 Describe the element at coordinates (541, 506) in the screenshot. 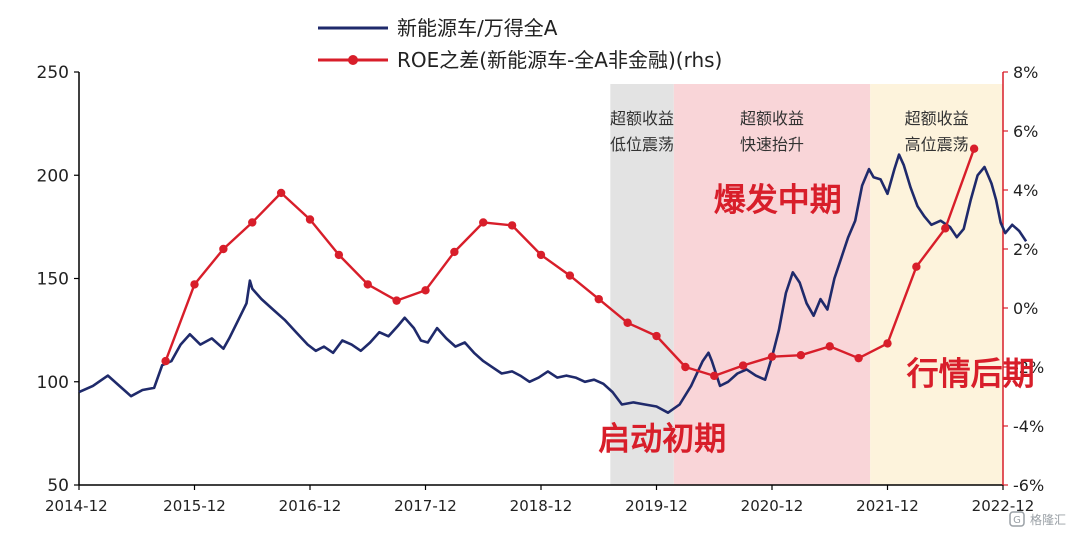

I see `x-tick-label-4: 2018-12` at that location.